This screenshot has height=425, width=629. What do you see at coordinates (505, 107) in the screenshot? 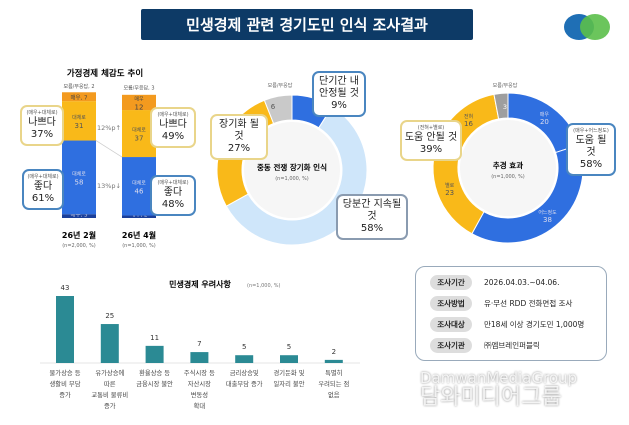
I see `slice-value: 3` at bounding box center [505, 107].